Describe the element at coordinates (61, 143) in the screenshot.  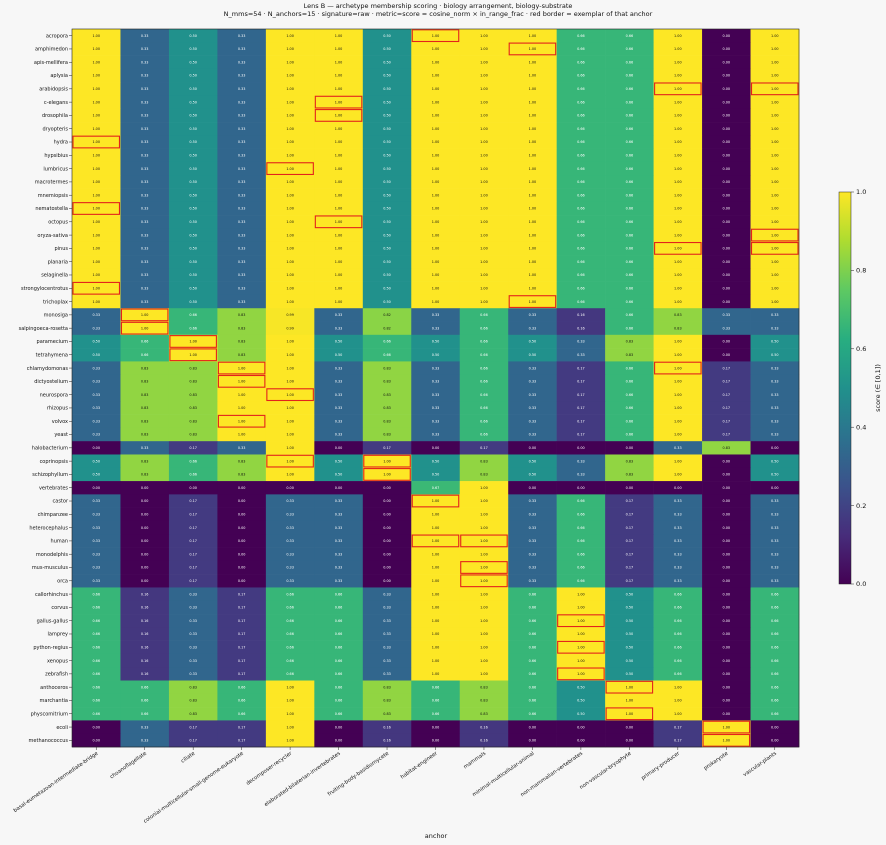
I see `row-label: hydra` at that location.